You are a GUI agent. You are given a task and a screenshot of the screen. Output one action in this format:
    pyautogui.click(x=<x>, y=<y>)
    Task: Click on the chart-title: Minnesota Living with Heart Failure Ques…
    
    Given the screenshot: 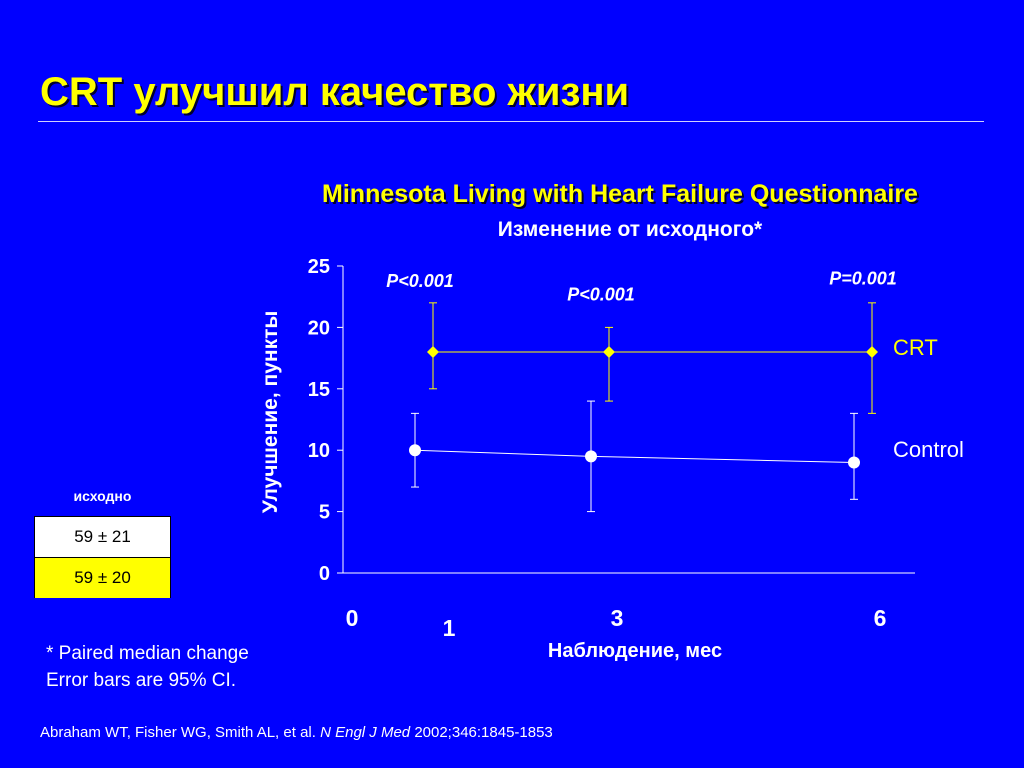 What is the action you would take?
    pyautogui.click(x=620, y=194)
    